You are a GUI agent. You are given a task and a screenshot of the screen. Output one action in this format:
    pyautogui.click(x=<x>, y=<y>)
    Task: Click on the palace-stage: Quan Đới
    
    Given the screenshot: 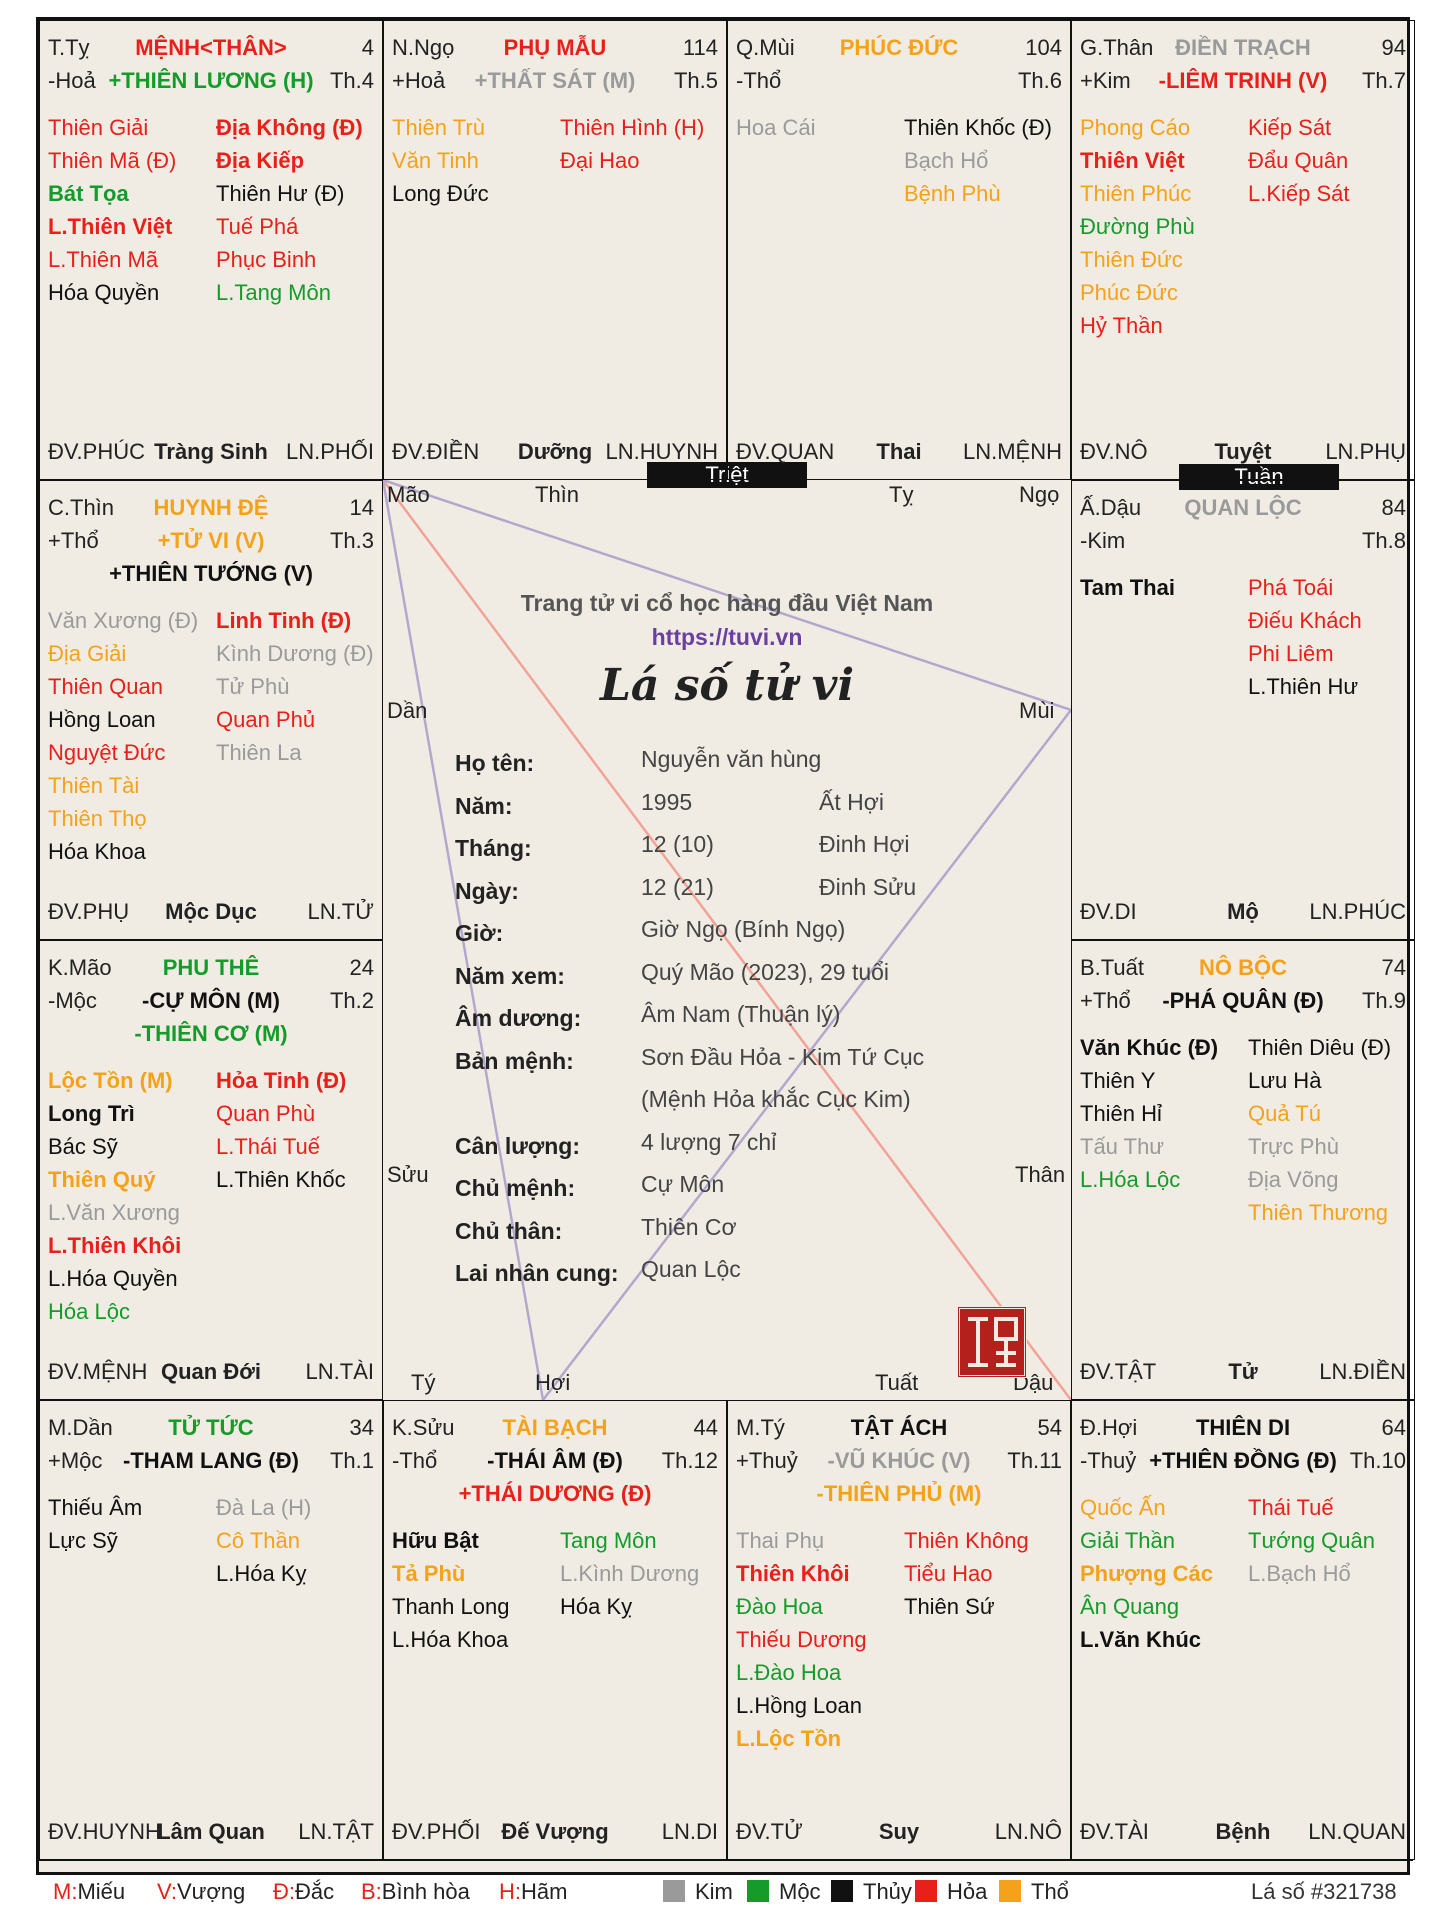 What is the action you would take?
    pyautogui.click(x=211, y=1371)
    